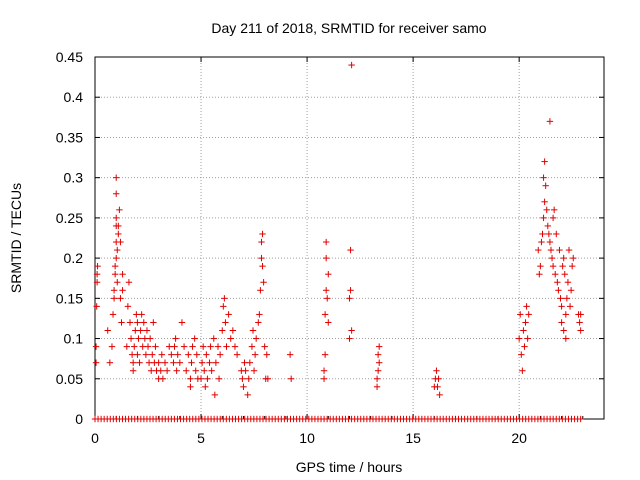 This screenshot has width=640, height=480. Describe the element at coordinates (69, 238) in the screenshot. I see `y-tick-labels: 0 0.05 0.1 0.15 0.2 0.25 0.3 0.35 0.4 0.45` at that location.